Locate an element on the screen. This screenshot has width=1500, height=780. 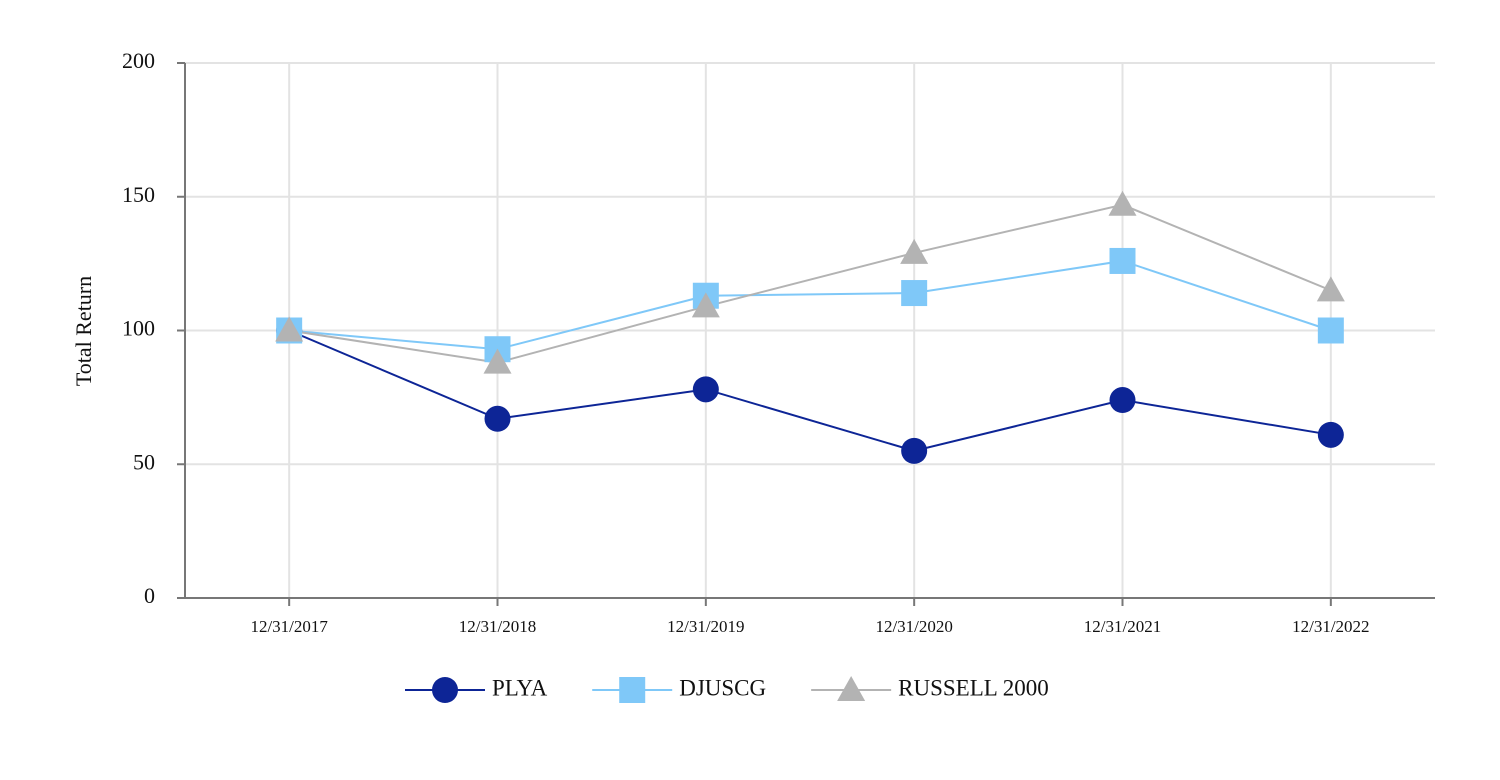
legend-label: RUSSELL 2000 is located at coordinates (973, 687).